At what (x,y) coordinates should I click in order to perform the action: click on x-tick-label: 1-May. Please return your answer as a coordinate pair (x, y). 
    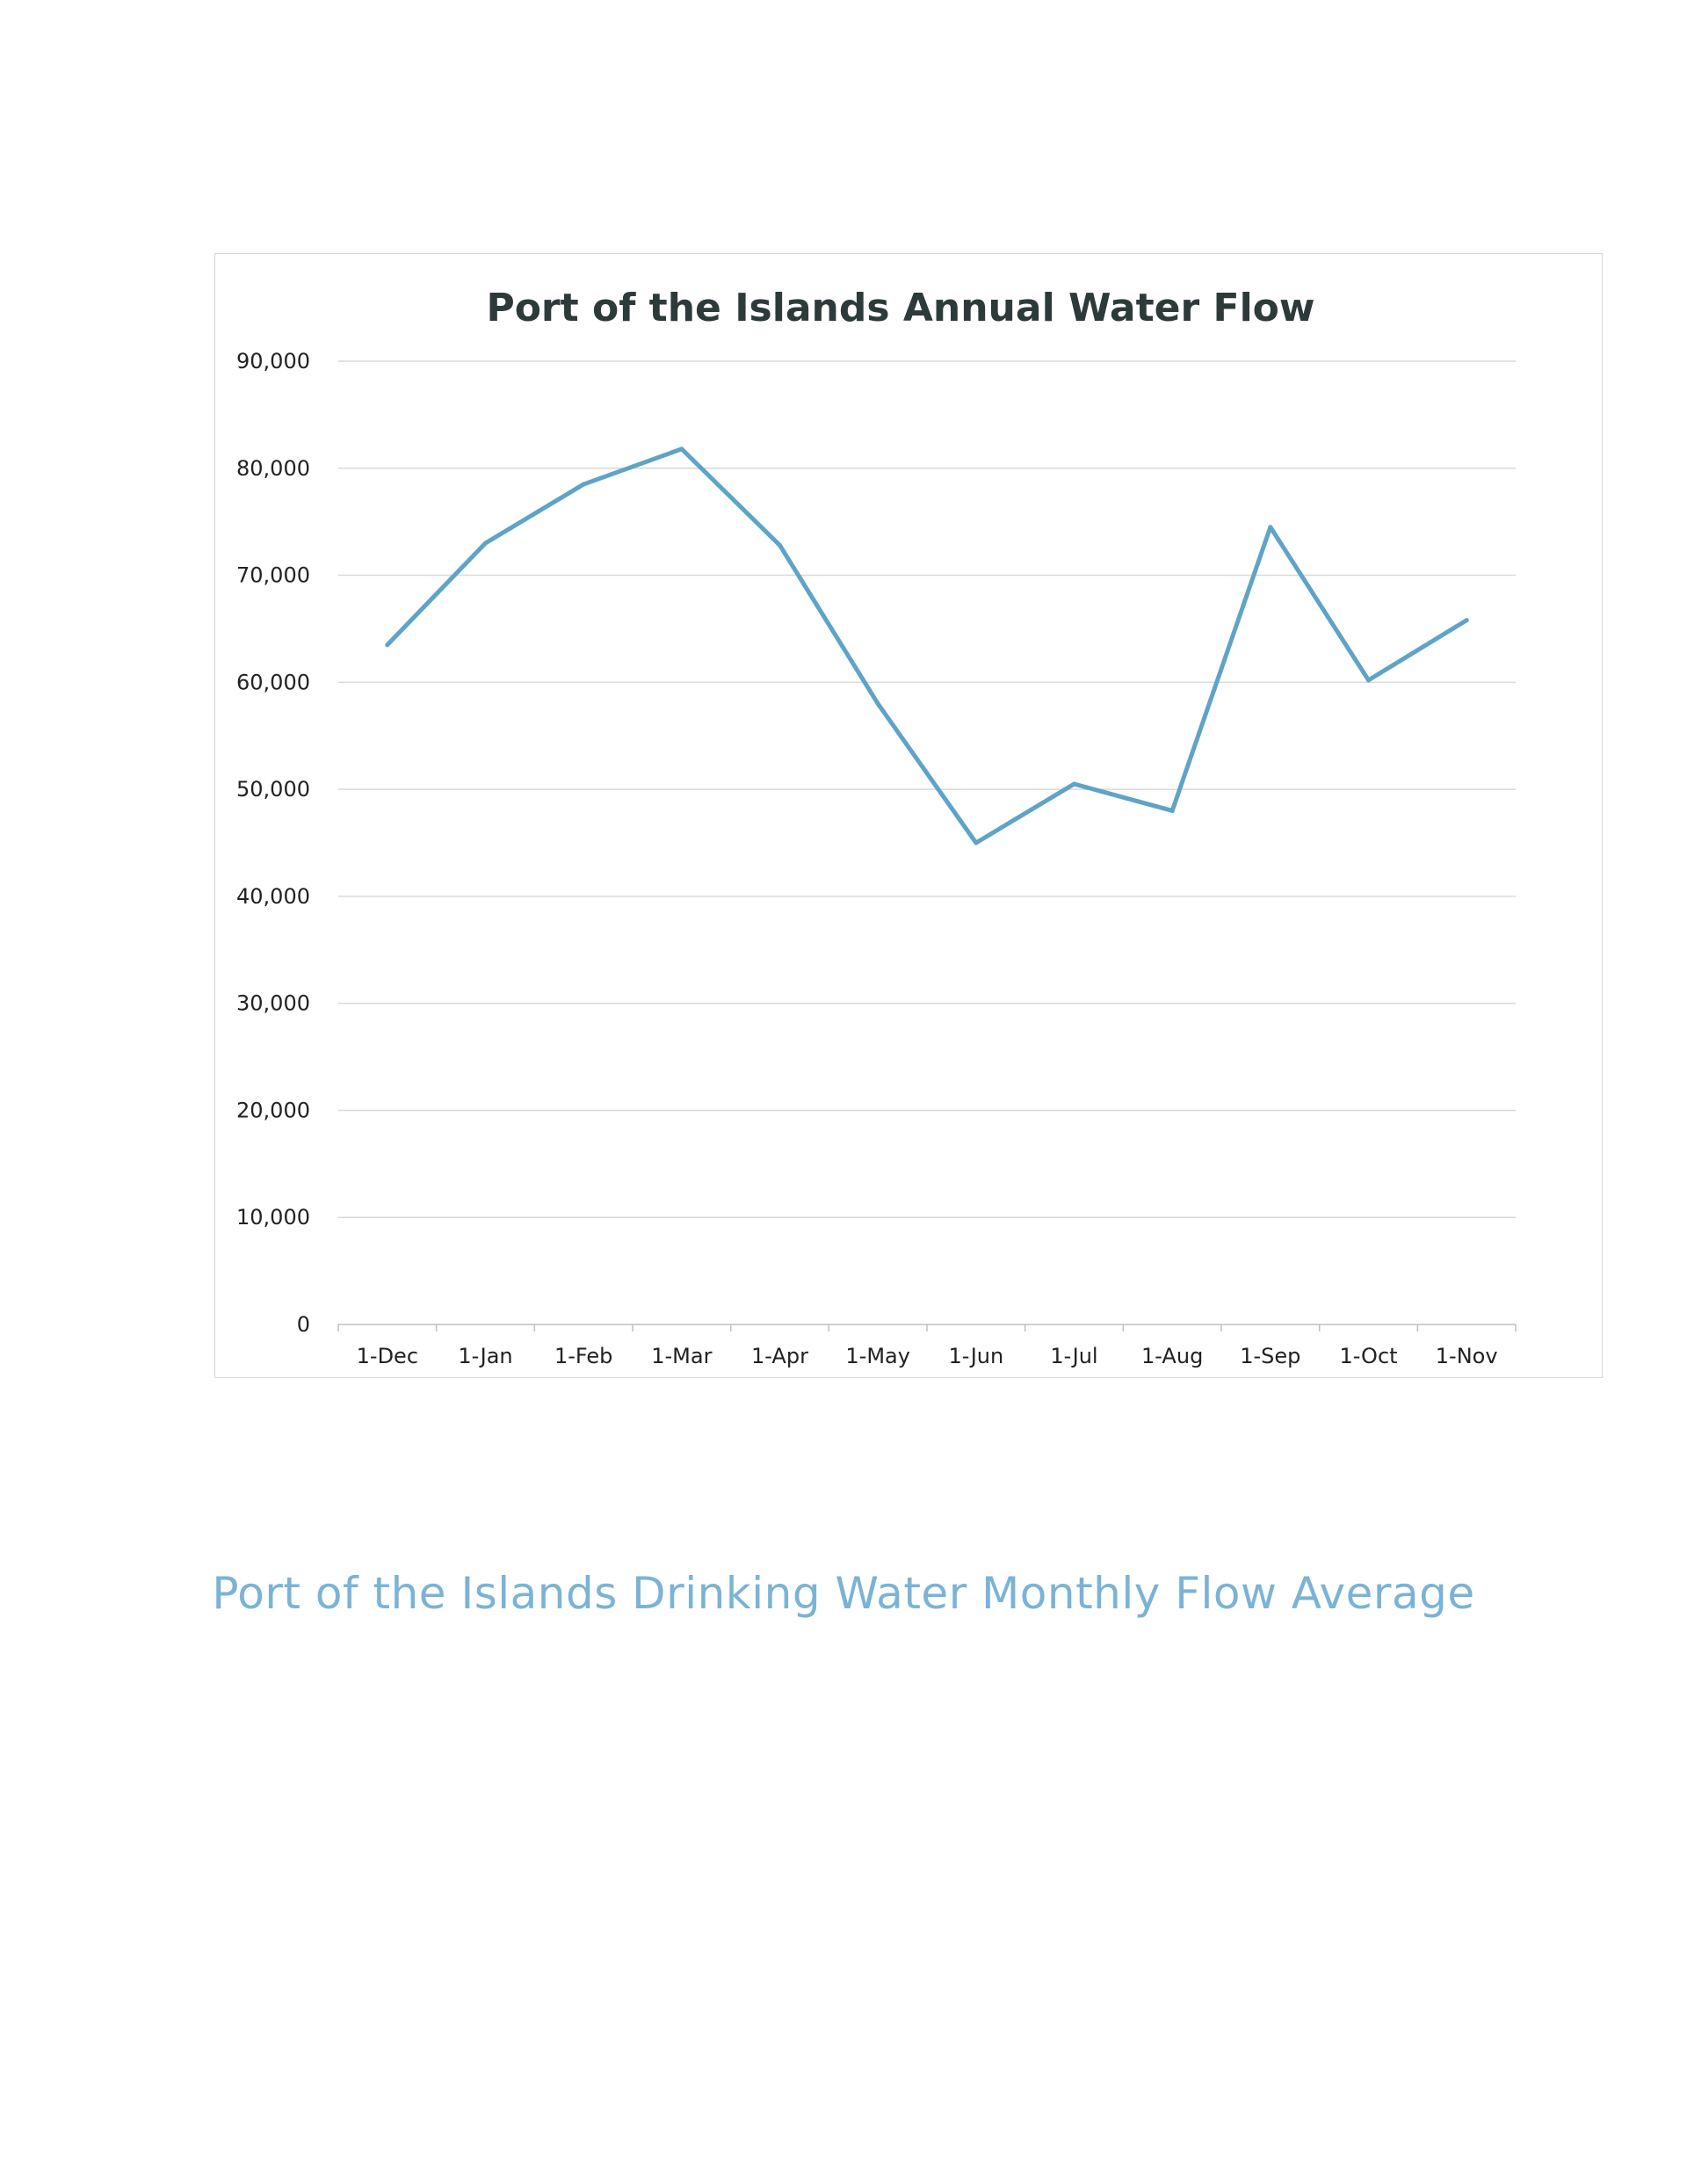
    Looking at the image, I should click on (877, 1356).